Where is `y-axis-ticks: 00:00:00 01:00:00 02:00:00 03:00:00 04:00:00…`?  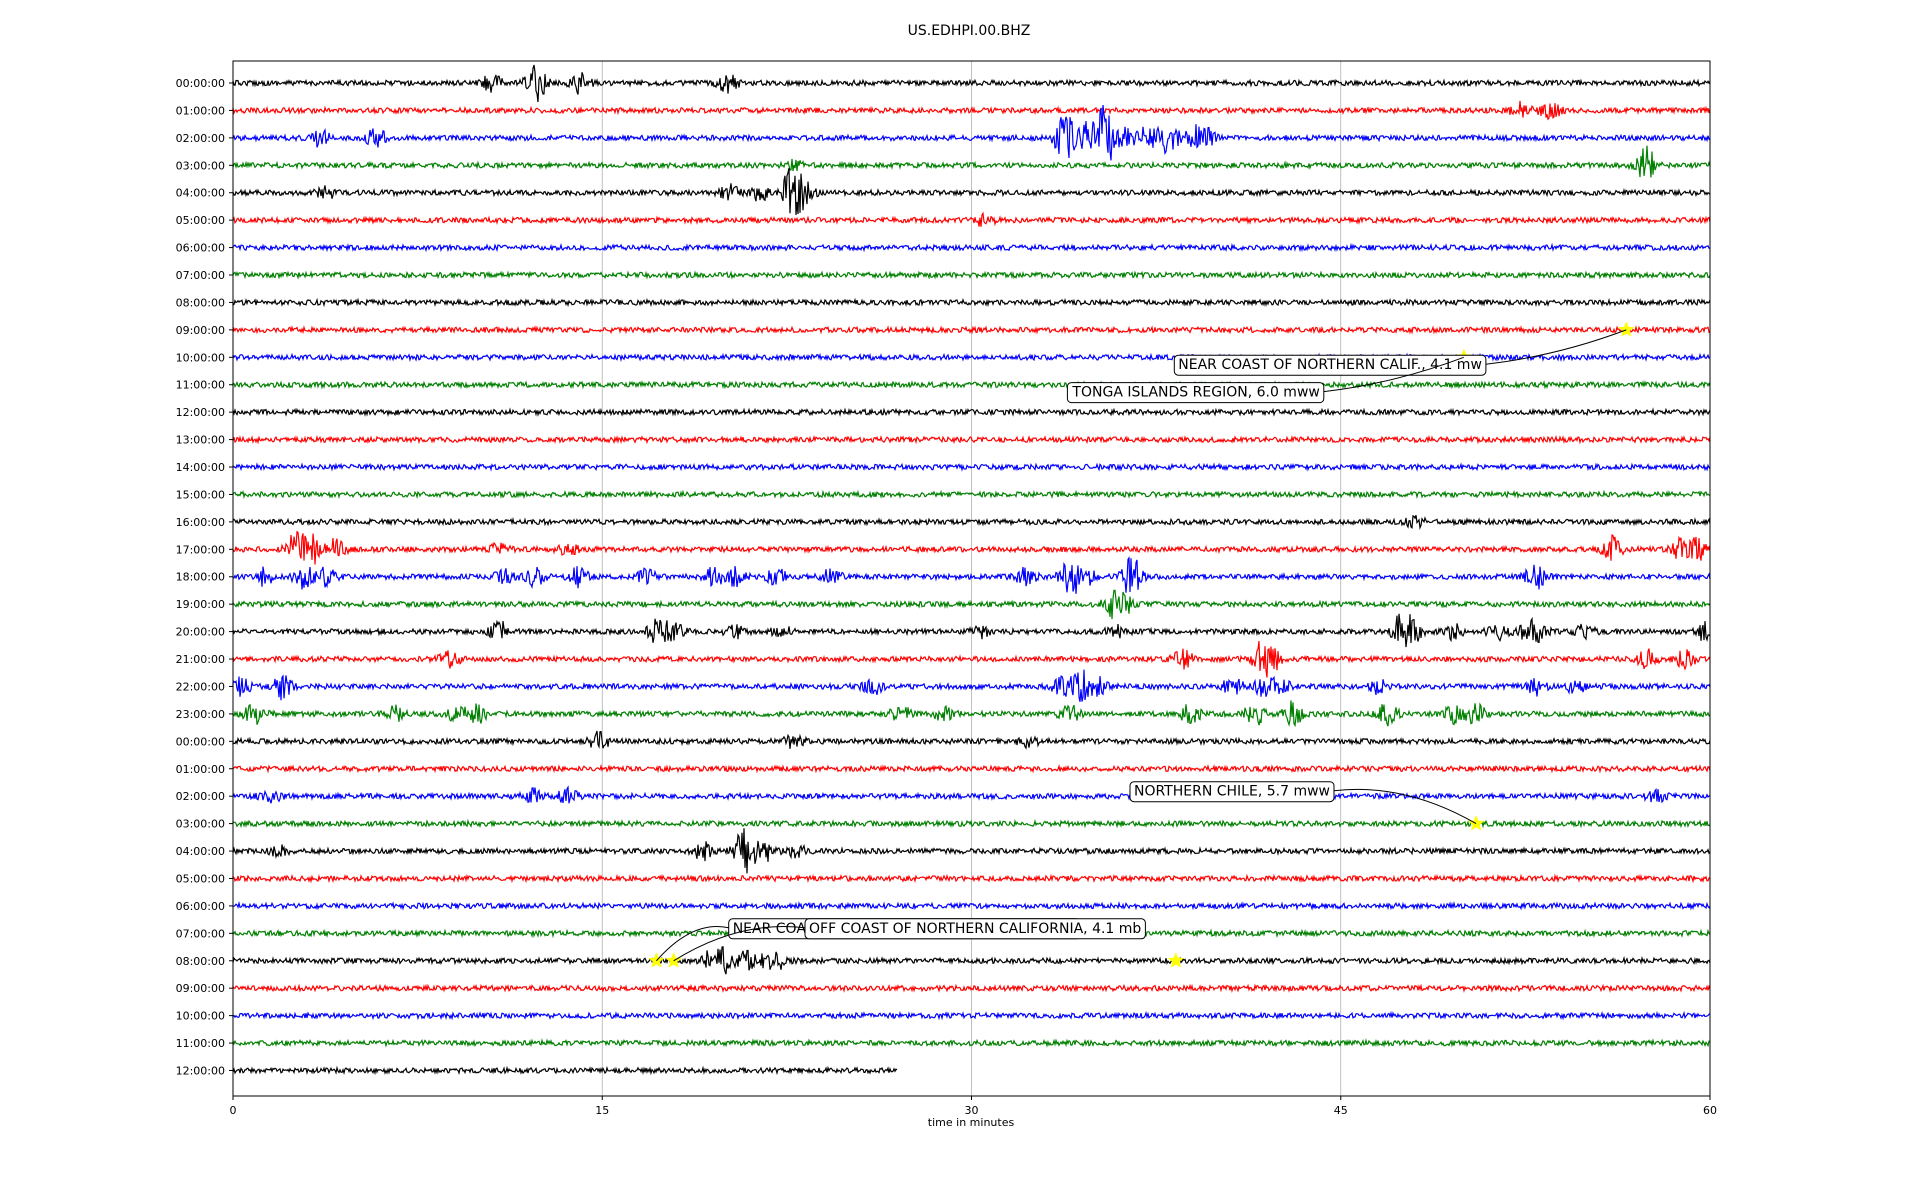 y-axis-ticks: 00:00:00 01:00:00 02:00:00 03:00:00 04:00:00… is located at coordinates (204, 577).